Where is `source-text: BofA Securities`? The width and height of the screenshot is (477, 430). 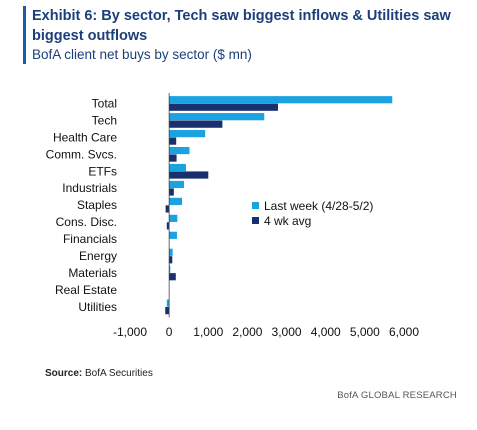
source-text: BofA Securities is located at coordinates (119, 373).